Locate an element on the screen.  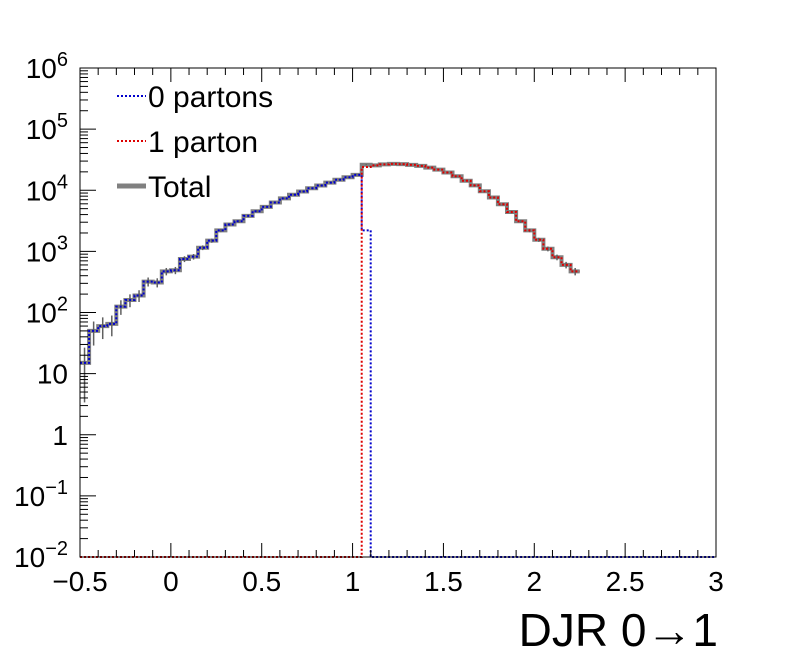
y-tick-label: 10⁶ is located at coordinates (47, 66).